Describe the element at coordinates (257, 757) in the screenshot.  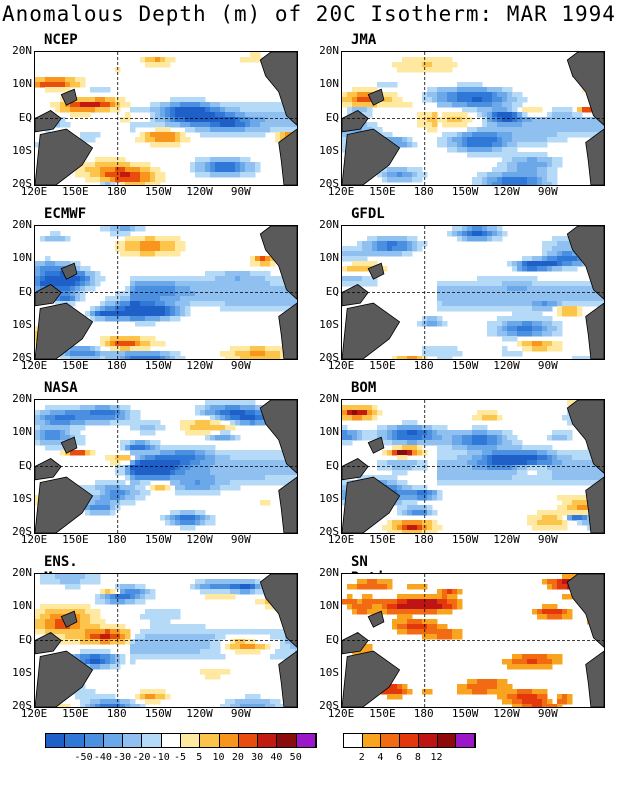
I see `colorbar-label: 30` at that location.